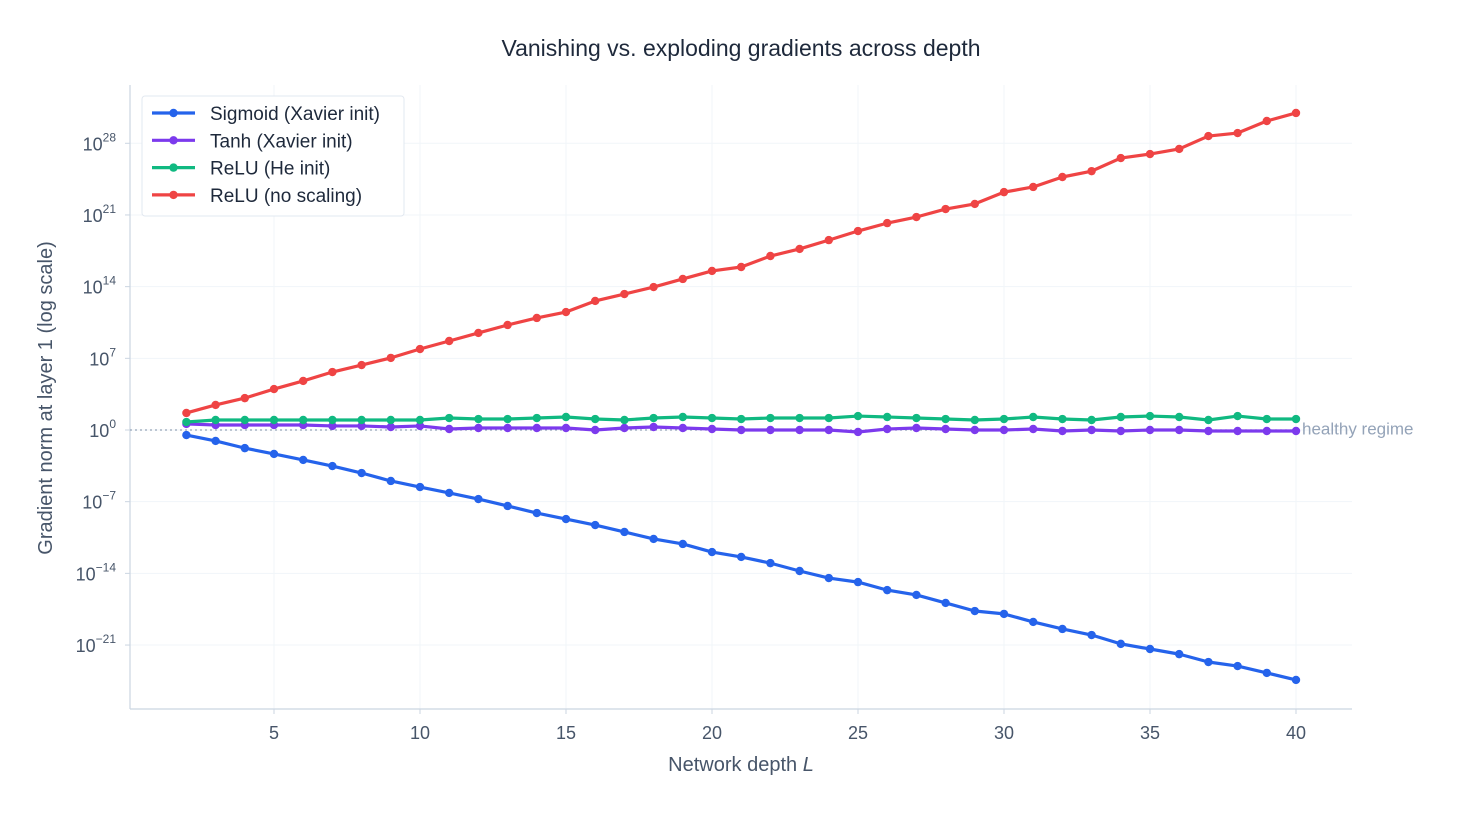 This screenshot has height=819, width=1461. I want to click on y-tick-exponent: −14, so click(106, 567).